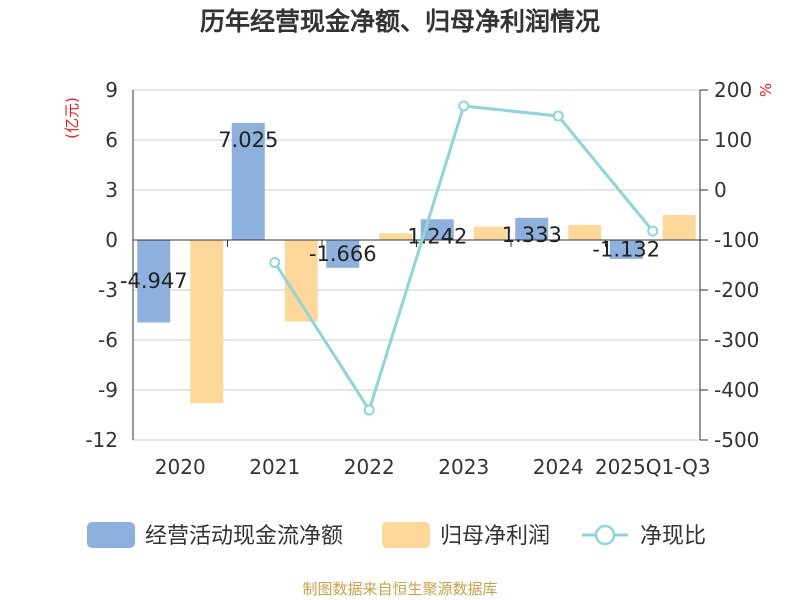 The width and height of the screenshot is (800, 600). What do you see at coordinates (463, 467) in the screenshot?
I see `x-tick-label: 2023` at bounding box center [463, 467].